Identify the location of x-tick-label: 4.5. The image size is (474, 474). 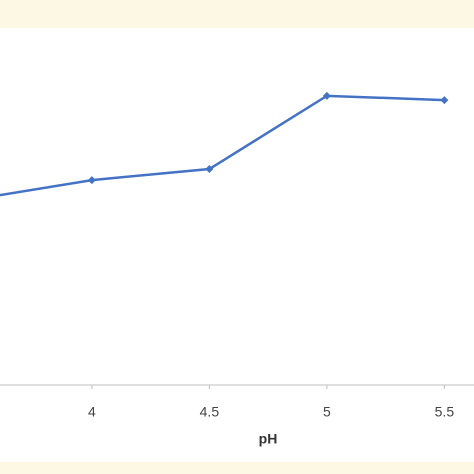
(210, 412).